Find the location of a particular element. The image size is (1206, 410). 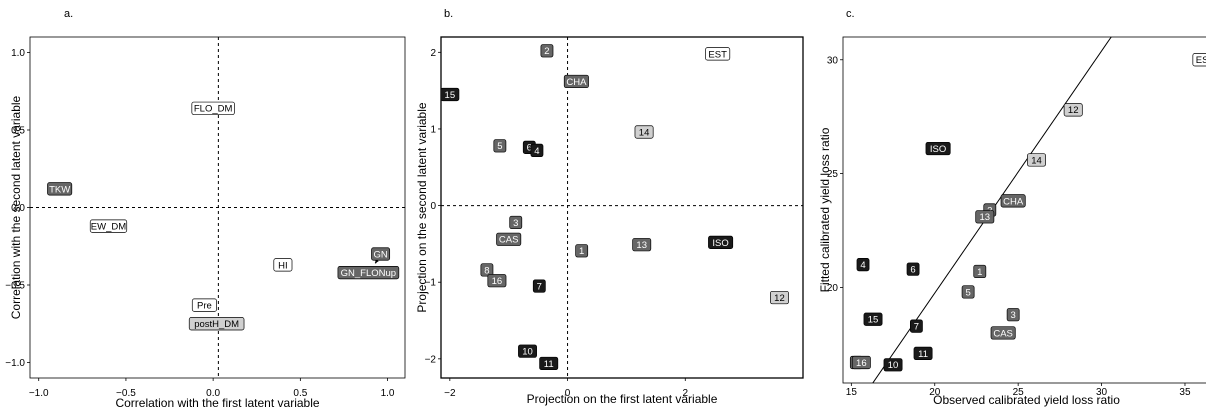

x-tick-label: 0 is located at coordinates (568, 393).